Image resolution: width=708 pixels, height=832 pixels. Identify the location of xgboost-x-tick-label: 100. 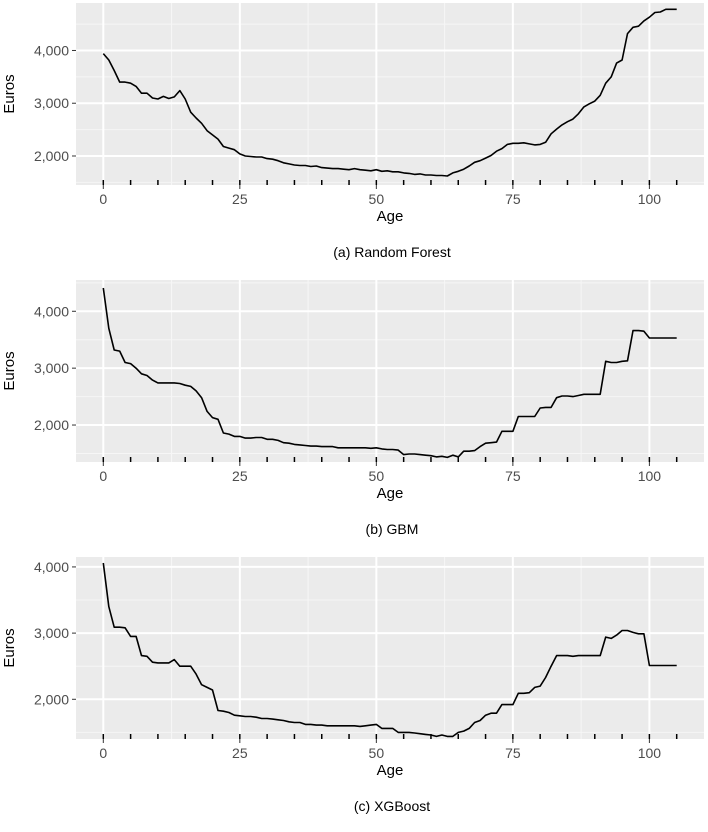
(650, 753).